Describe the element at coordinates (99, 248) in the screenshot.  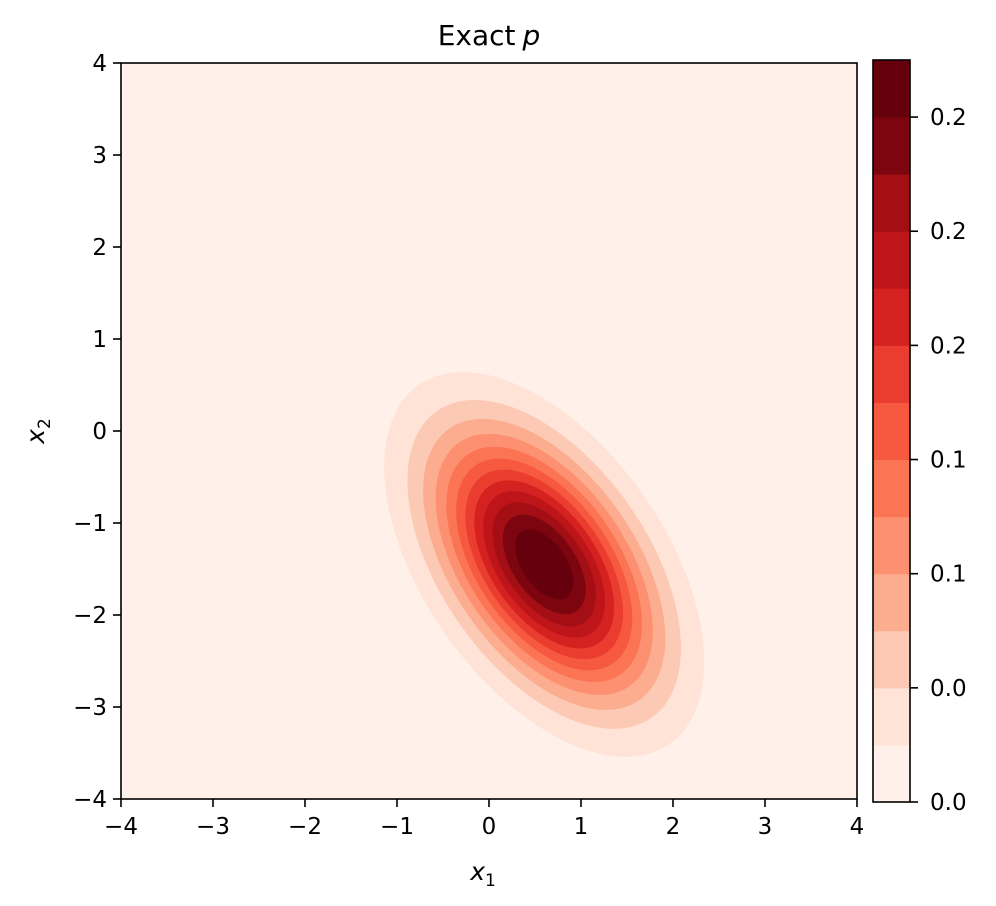
I see `y-tick-label: 2` at that location.